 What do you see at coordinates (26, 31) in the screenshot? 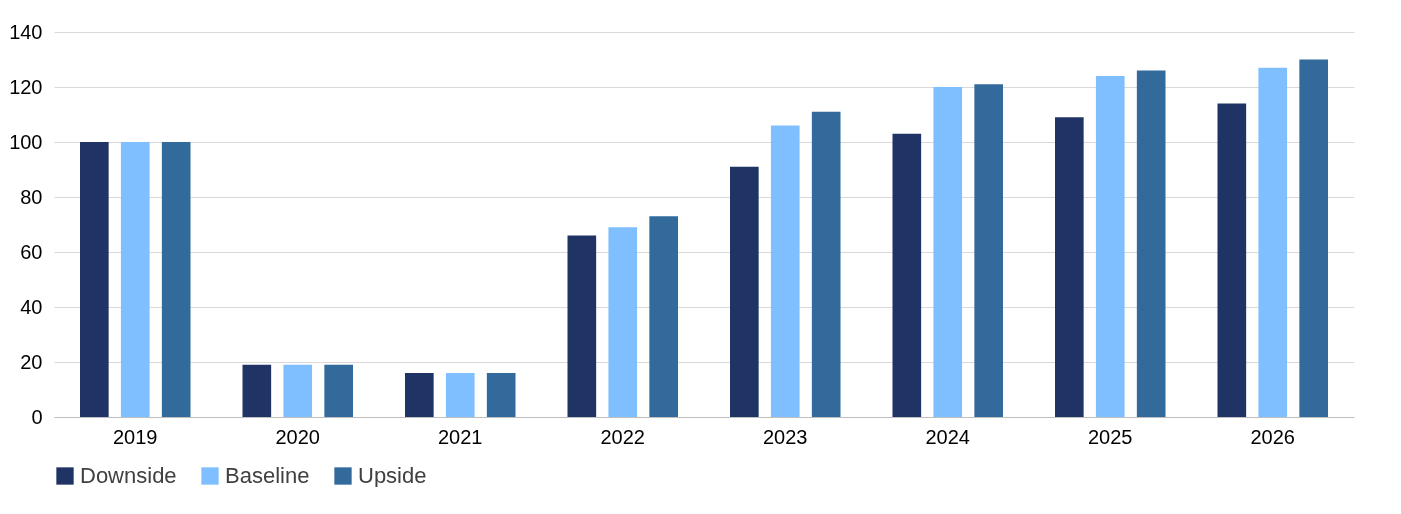
I see `y-tick-label: 140` at bounding box center [26, 31].